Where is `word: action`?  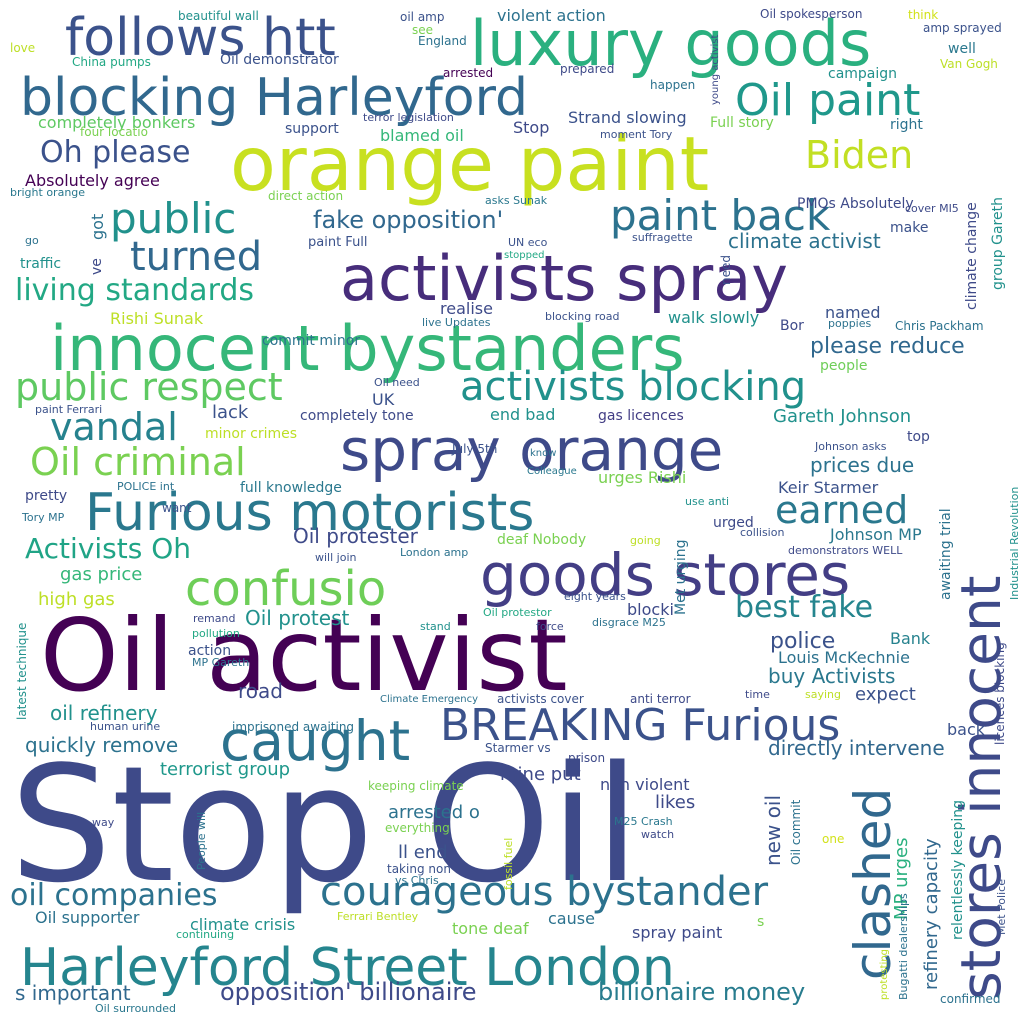
word: action is located at coordinates (209, 651).